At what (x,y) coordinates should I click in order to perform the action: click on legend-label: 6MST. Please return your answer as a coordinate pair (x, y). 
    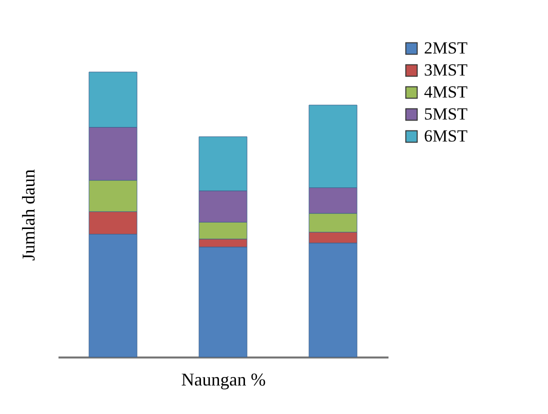
    Looking at the image, I should click on (446, 136).